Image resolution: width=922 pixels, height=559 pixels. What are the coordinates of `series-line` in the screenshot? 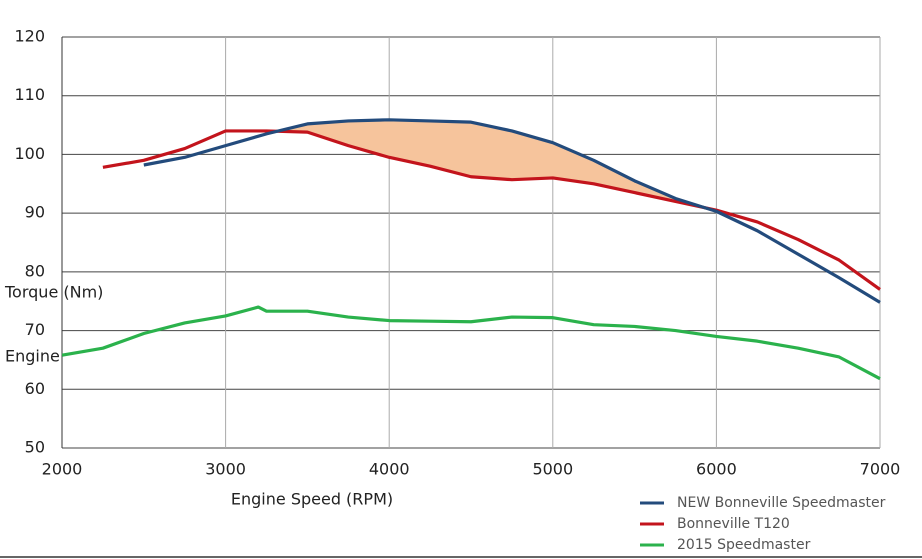 It's located at (471, 343).